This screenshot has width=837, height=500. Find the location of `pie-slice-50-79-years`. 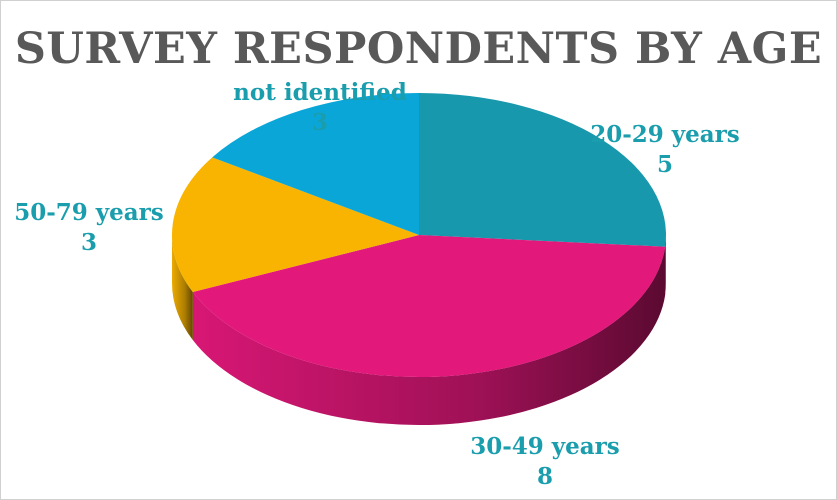

pie-slice-50-79-years is located at coordinates (295, 225).